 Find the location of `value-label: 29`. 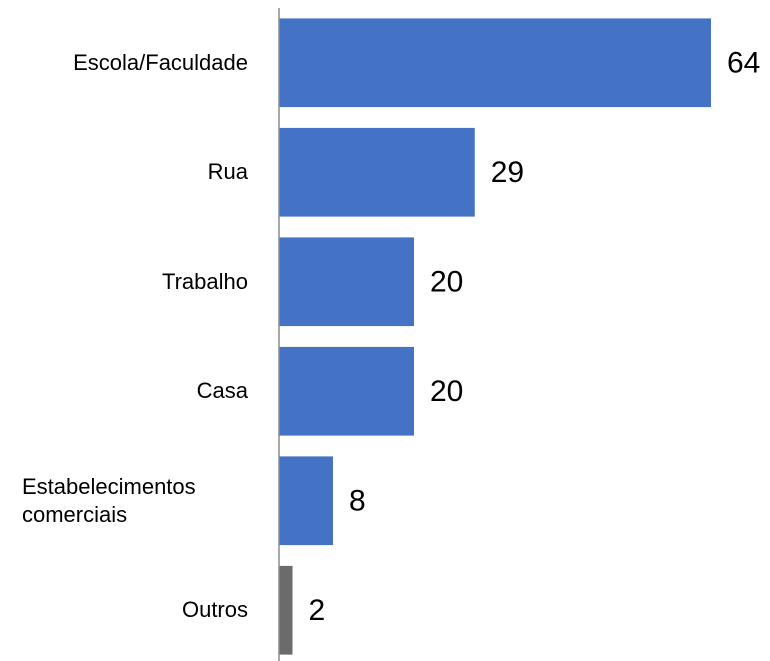

value-label: 29 is located at coordinates (507, 172).